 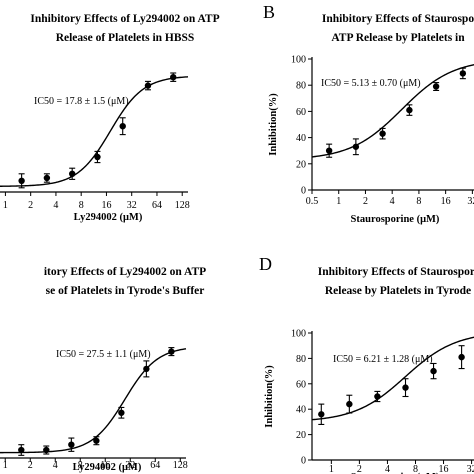 What do you see at coordinates (103, 354) in the screenshot?
I see `ic50-annotation: IC50 = 27.5 ± 1.1 (μM)` at bounding box center [103, 354].